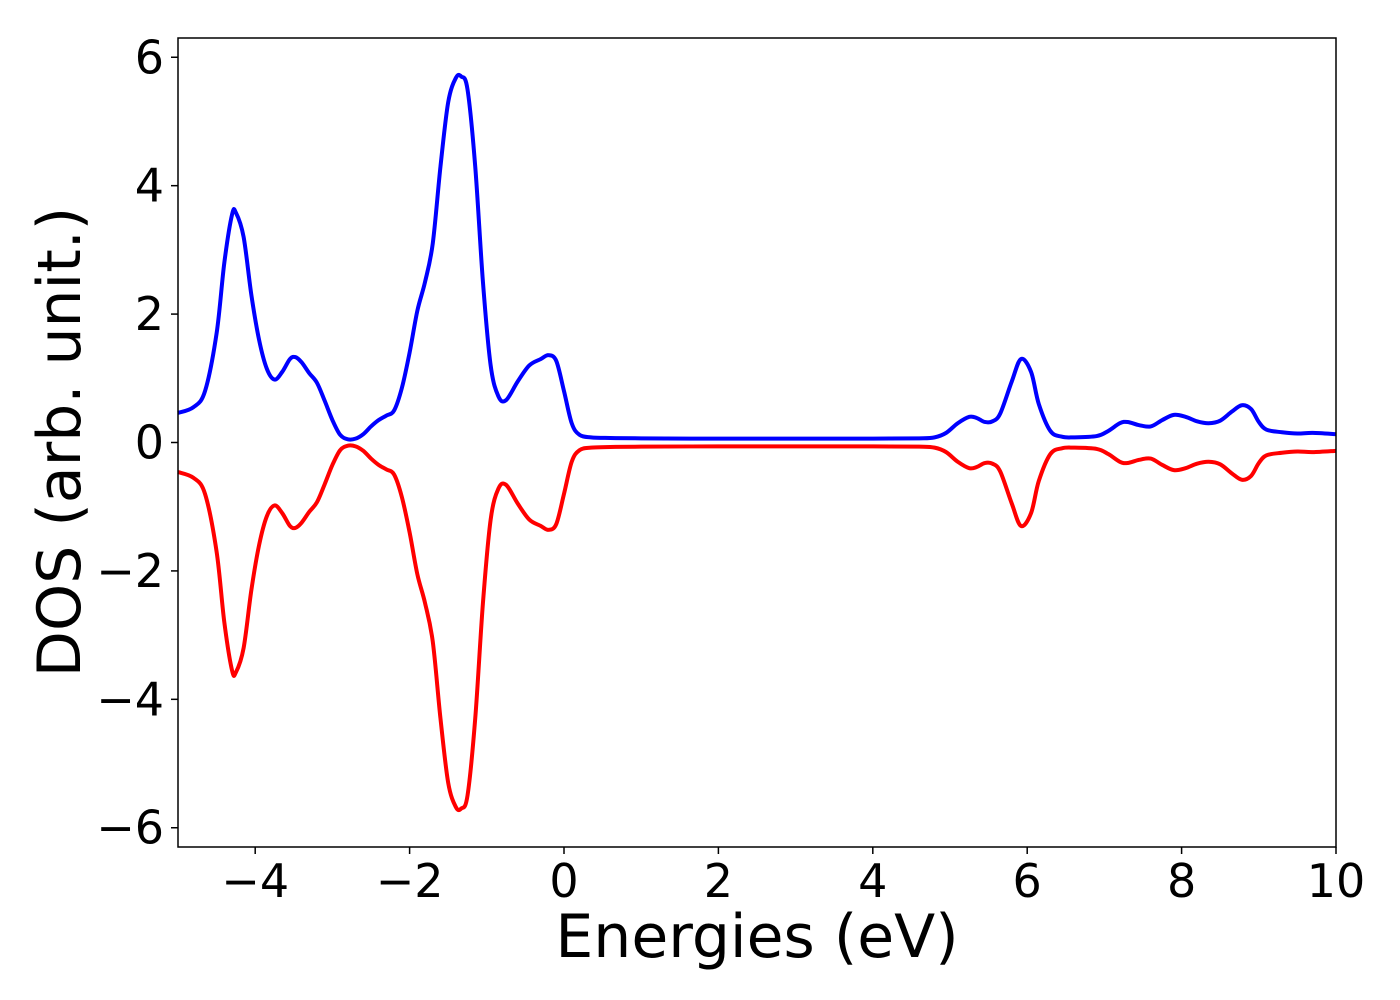  I want to click on x-axis-ticks: −4 −2 0 2 4 6 8 10, so click(793, 877).